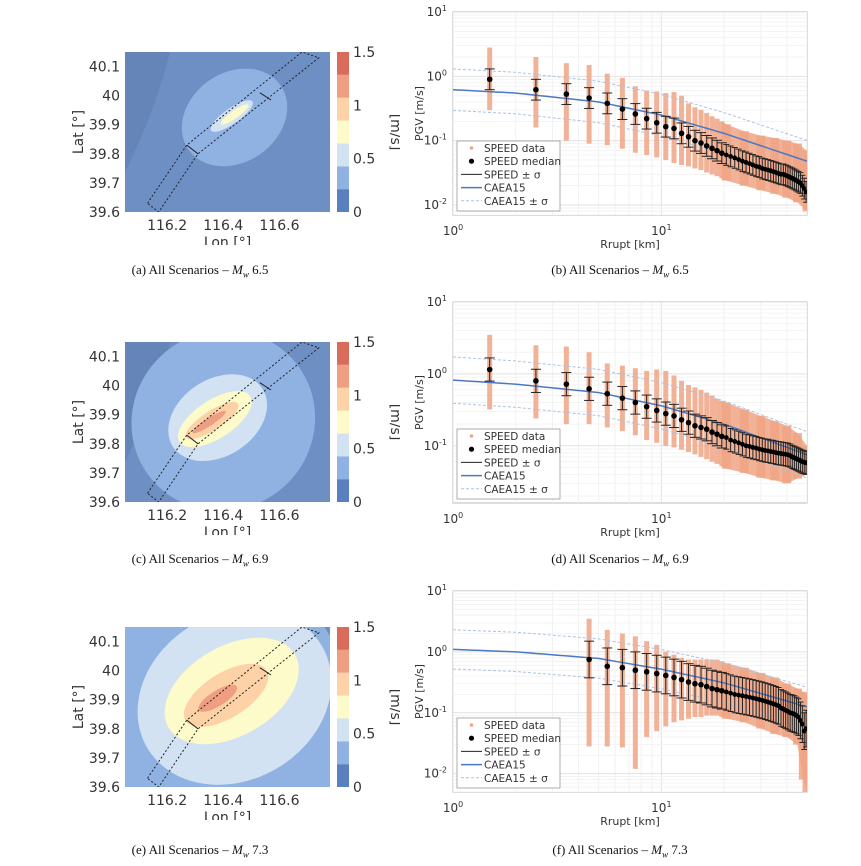 The image size is (861, 866). Describe the element at coordinates (104, 416) in the screenshot. I see `lat-tick-label: 39.9` at that location.